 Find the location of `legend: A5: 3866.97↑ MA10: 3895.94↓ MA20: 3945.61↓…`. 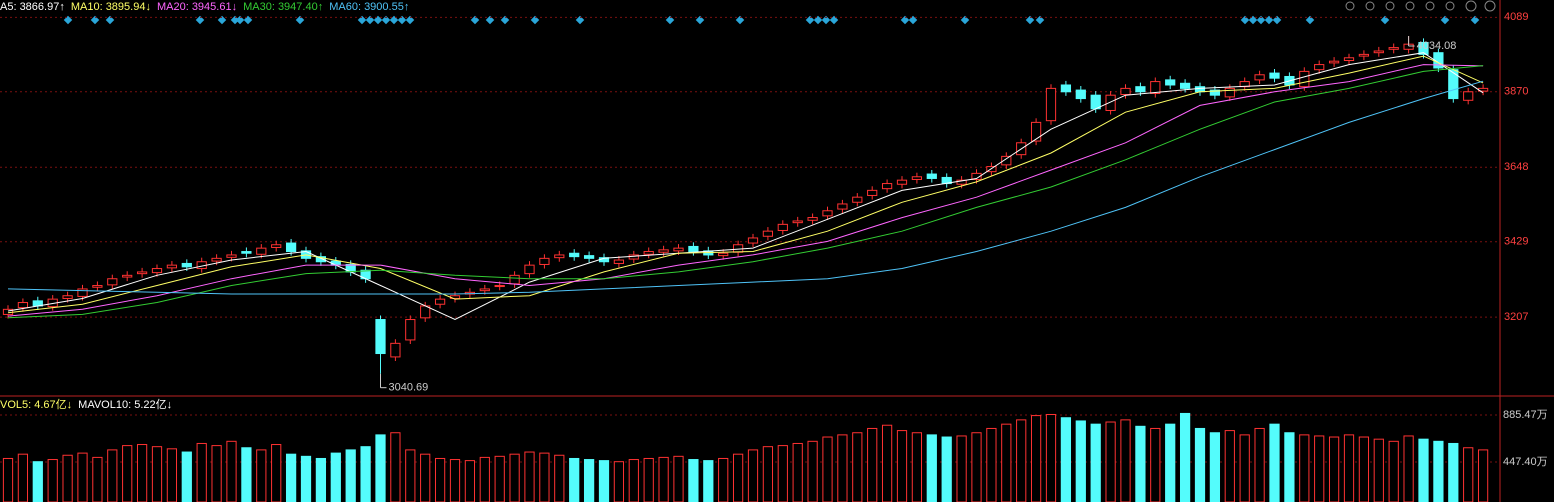

legend: A5: 3866.97↑ MA10: 3895.94↓ MA20: 3945.61↓… is located at coordinates (204, 7).